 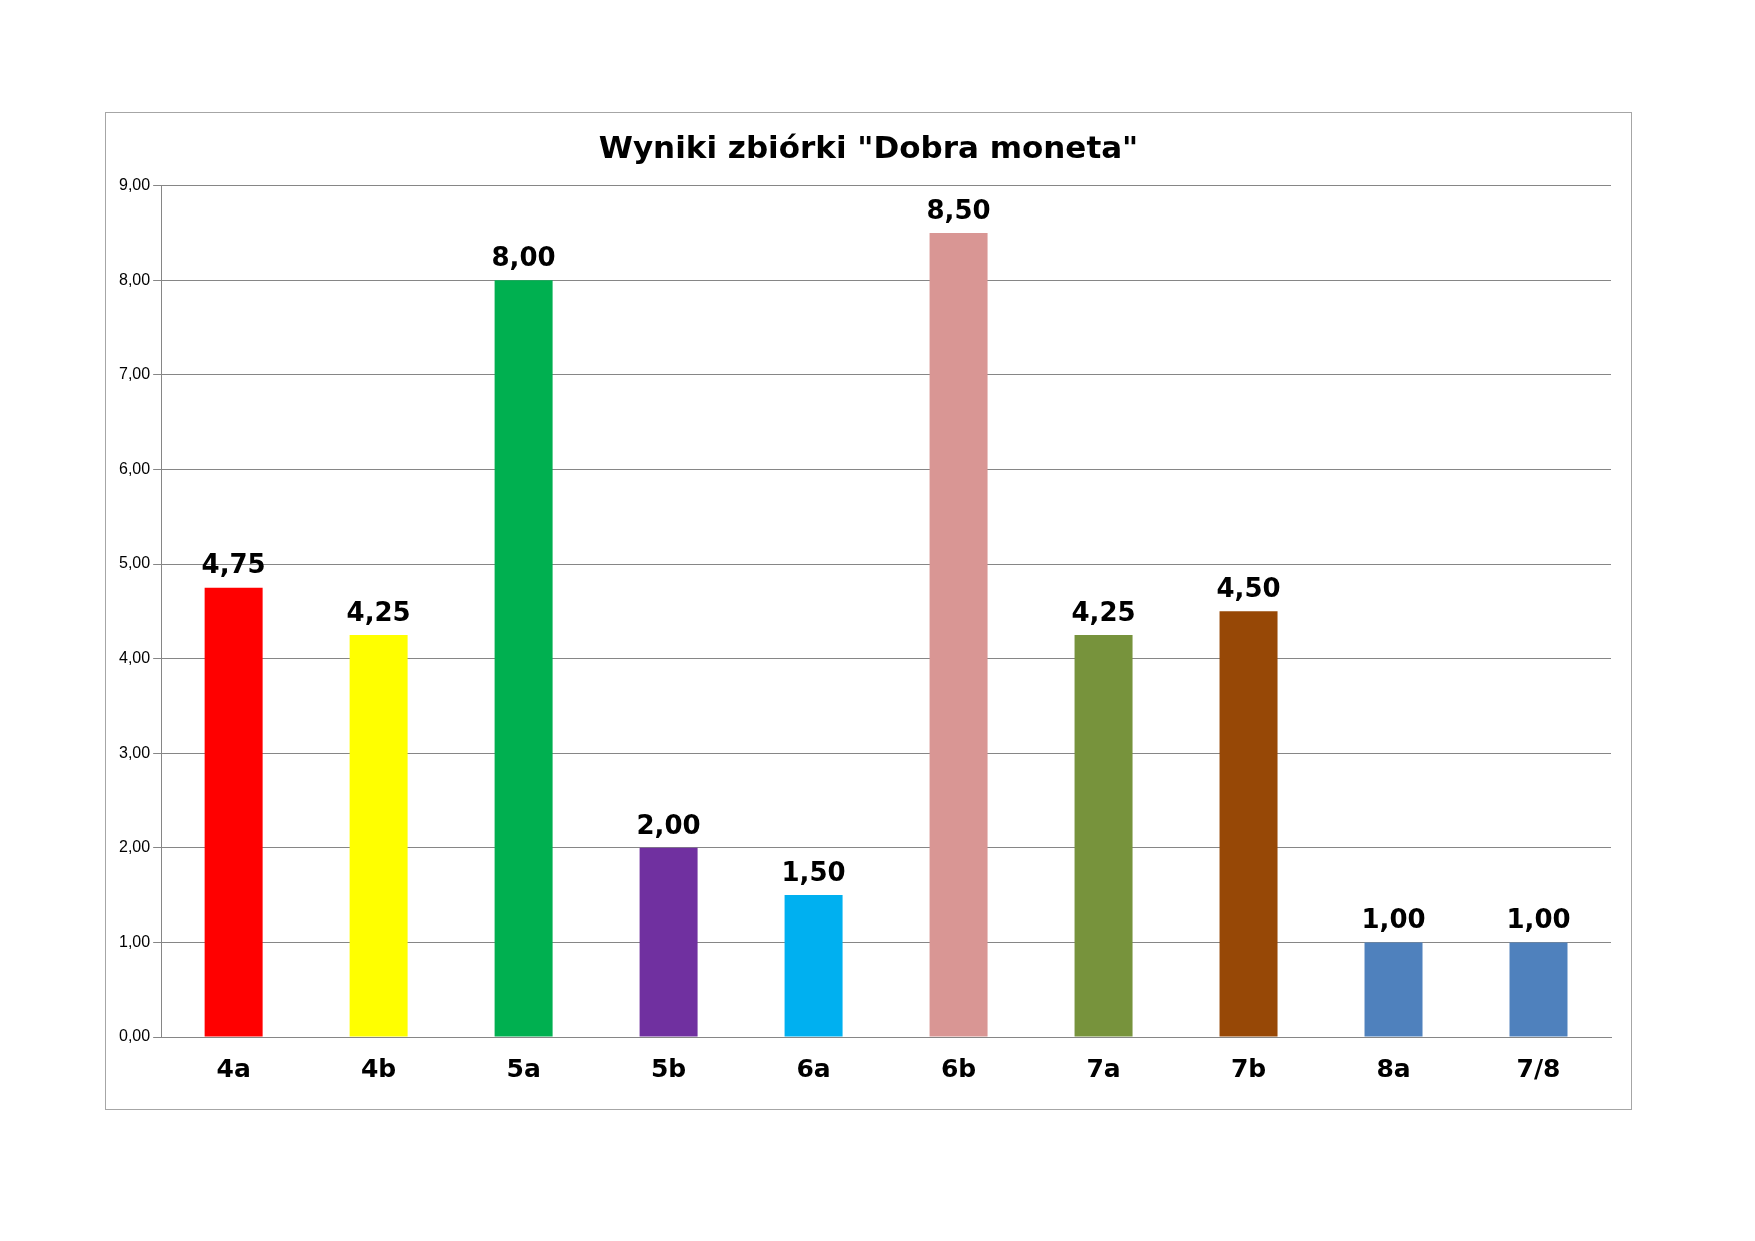 I want to click on y-tick-label: 3,00, so click(x=135, y=752).